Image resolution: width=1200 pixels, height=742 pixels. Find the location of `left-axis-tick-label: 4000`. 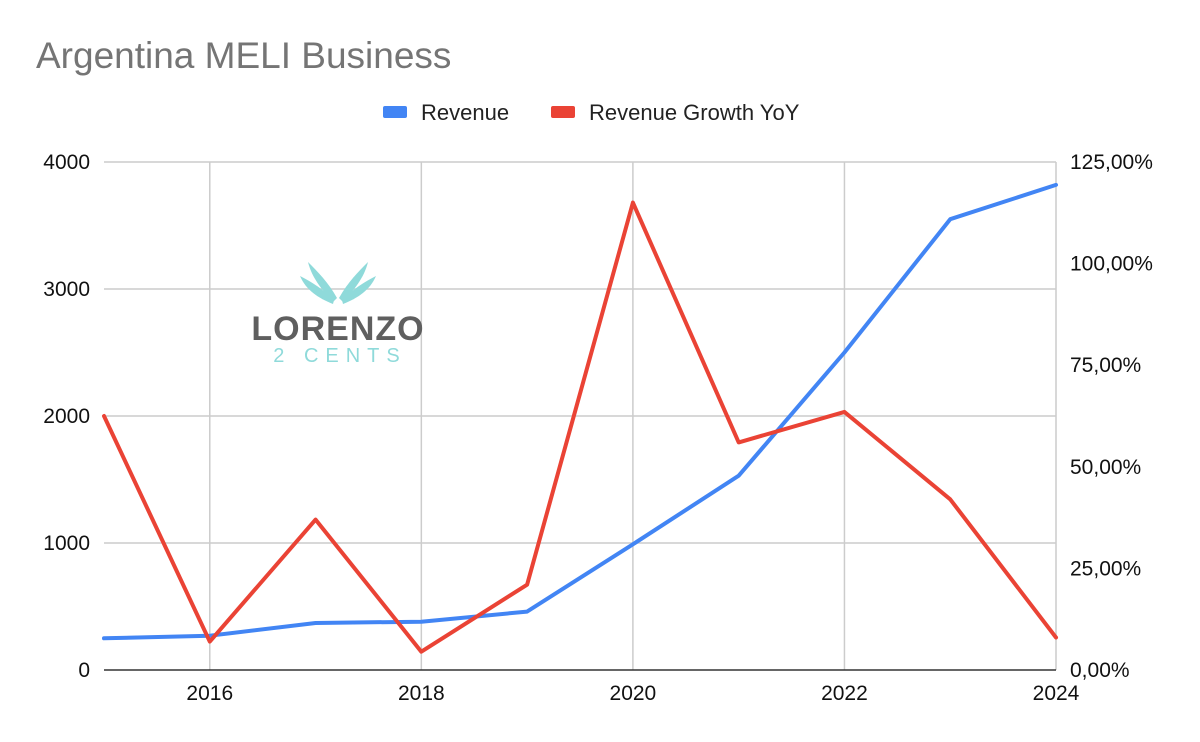

left-axis-tick-label: 4000 is located at coordinates (66, 162).